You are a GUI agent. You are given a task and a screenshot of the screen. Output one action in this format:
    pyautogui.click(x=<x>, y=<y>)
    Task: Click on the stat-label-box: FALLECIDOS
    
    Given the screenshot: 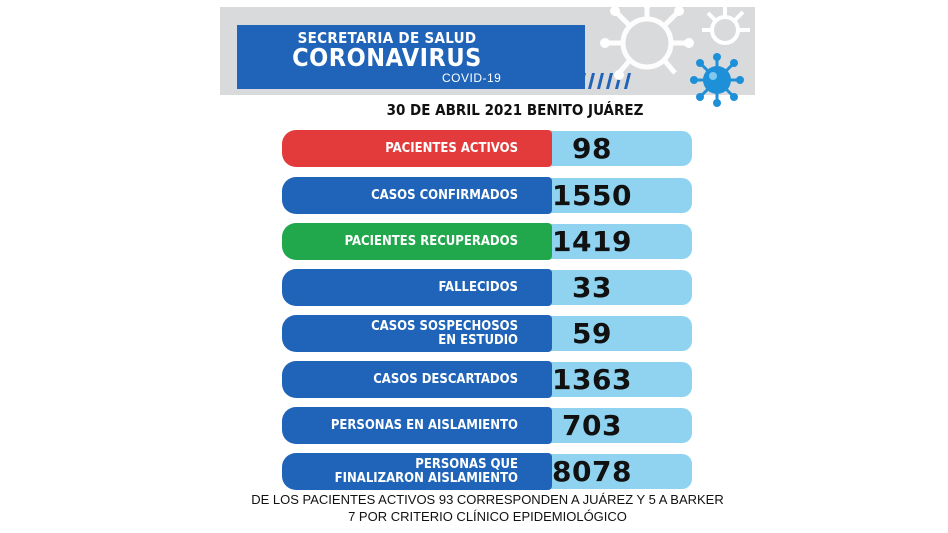 What is the action you would take?
    pyautogui.click(x=417, y=287)
    